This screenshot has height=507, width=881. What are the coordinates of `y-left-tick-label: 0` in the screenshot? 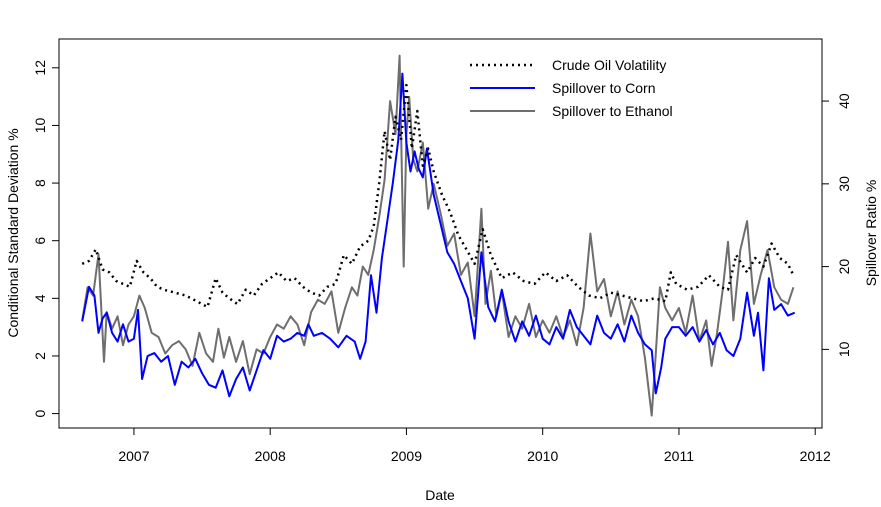 It's located at (40, 413).